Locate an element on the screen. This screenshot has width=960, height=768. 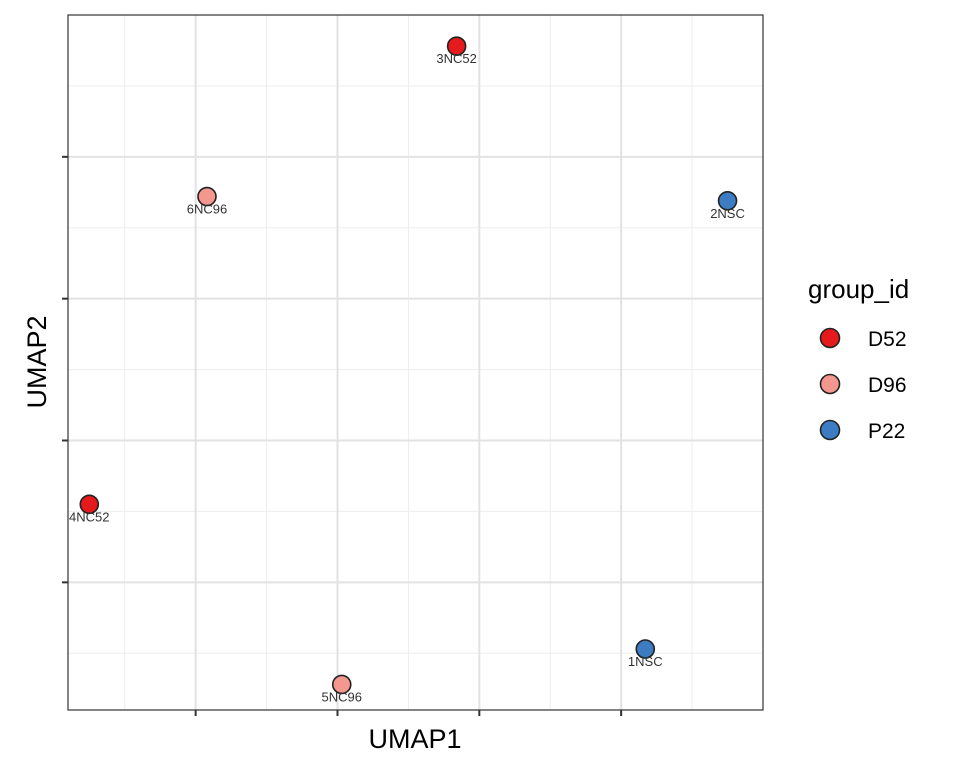
data-point-label: 1NSC is located at coordinates (645, 661).